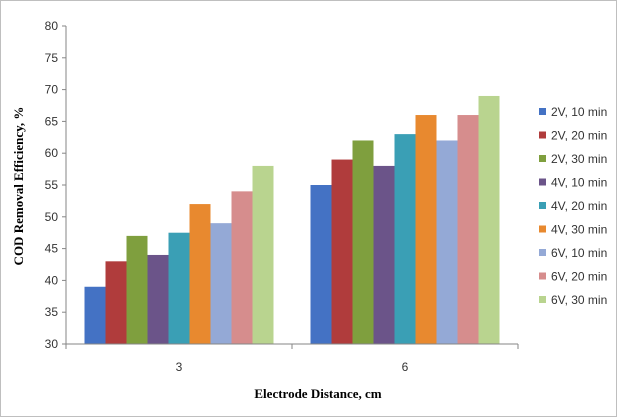  What do you see at coordinates (52, 217) in the screenshot?
I see `y-tick-label: 50` at bounding box center [52, 217].